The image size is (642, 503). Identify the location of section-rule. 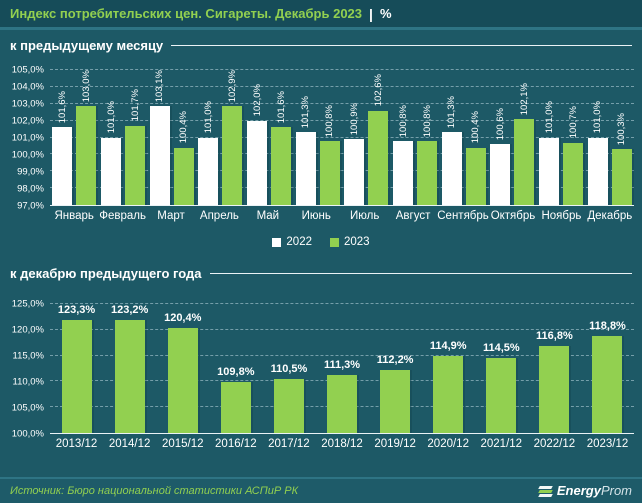
(401, 45).